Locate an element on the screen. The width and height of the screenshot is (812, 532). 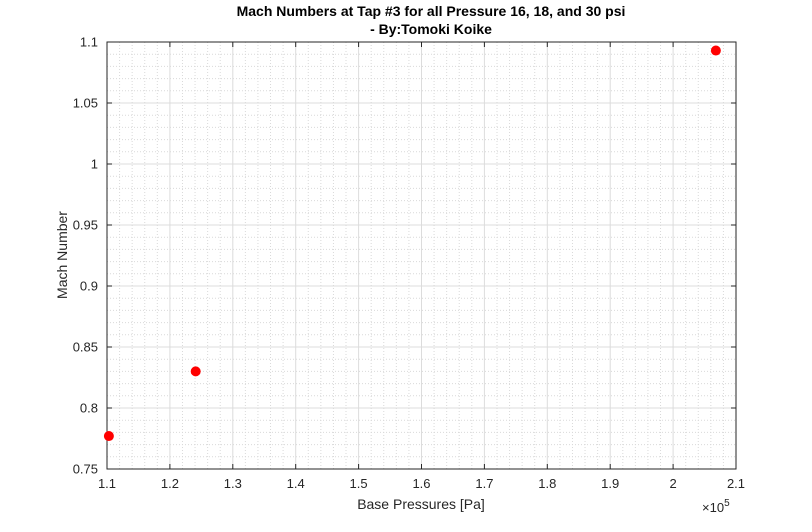
y-tick-label: 0.95 is located at coordinates (85, 225).